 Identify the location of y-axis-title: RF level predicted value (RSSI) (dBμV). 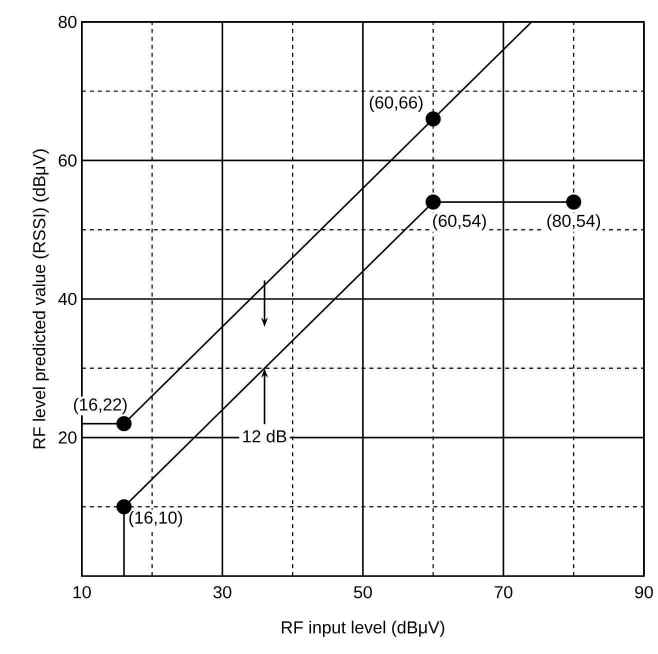
(40, 298).